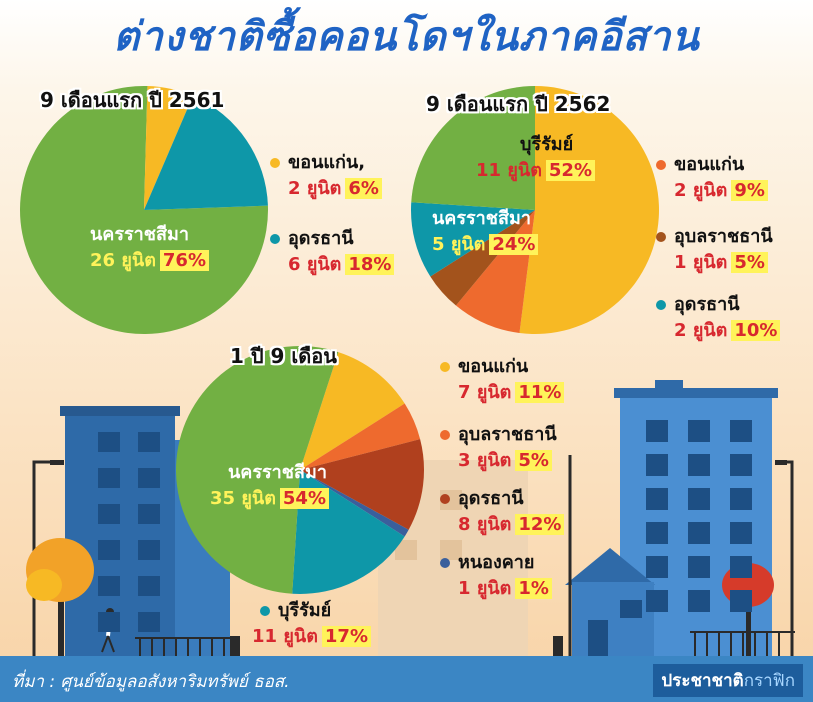 Image resolution: width=813 pixels, height=702 pixels. I want to click on pie1-label-khonkaen-unit: ยูนิต, so click(324, 188).